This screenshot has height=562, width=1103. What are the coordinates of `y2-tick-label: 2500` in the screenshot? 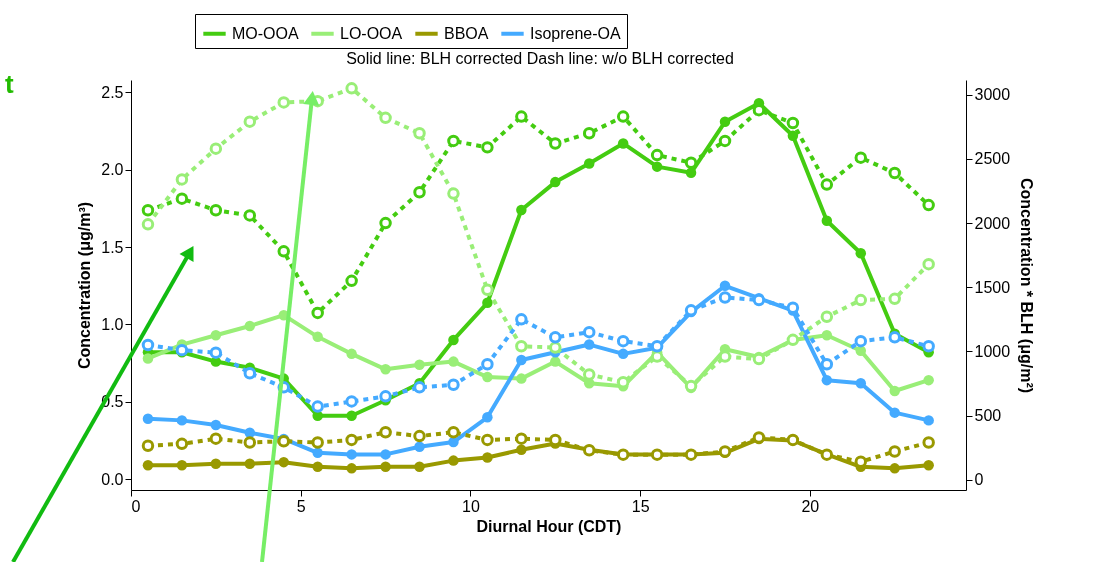 It's located at (992, 159).